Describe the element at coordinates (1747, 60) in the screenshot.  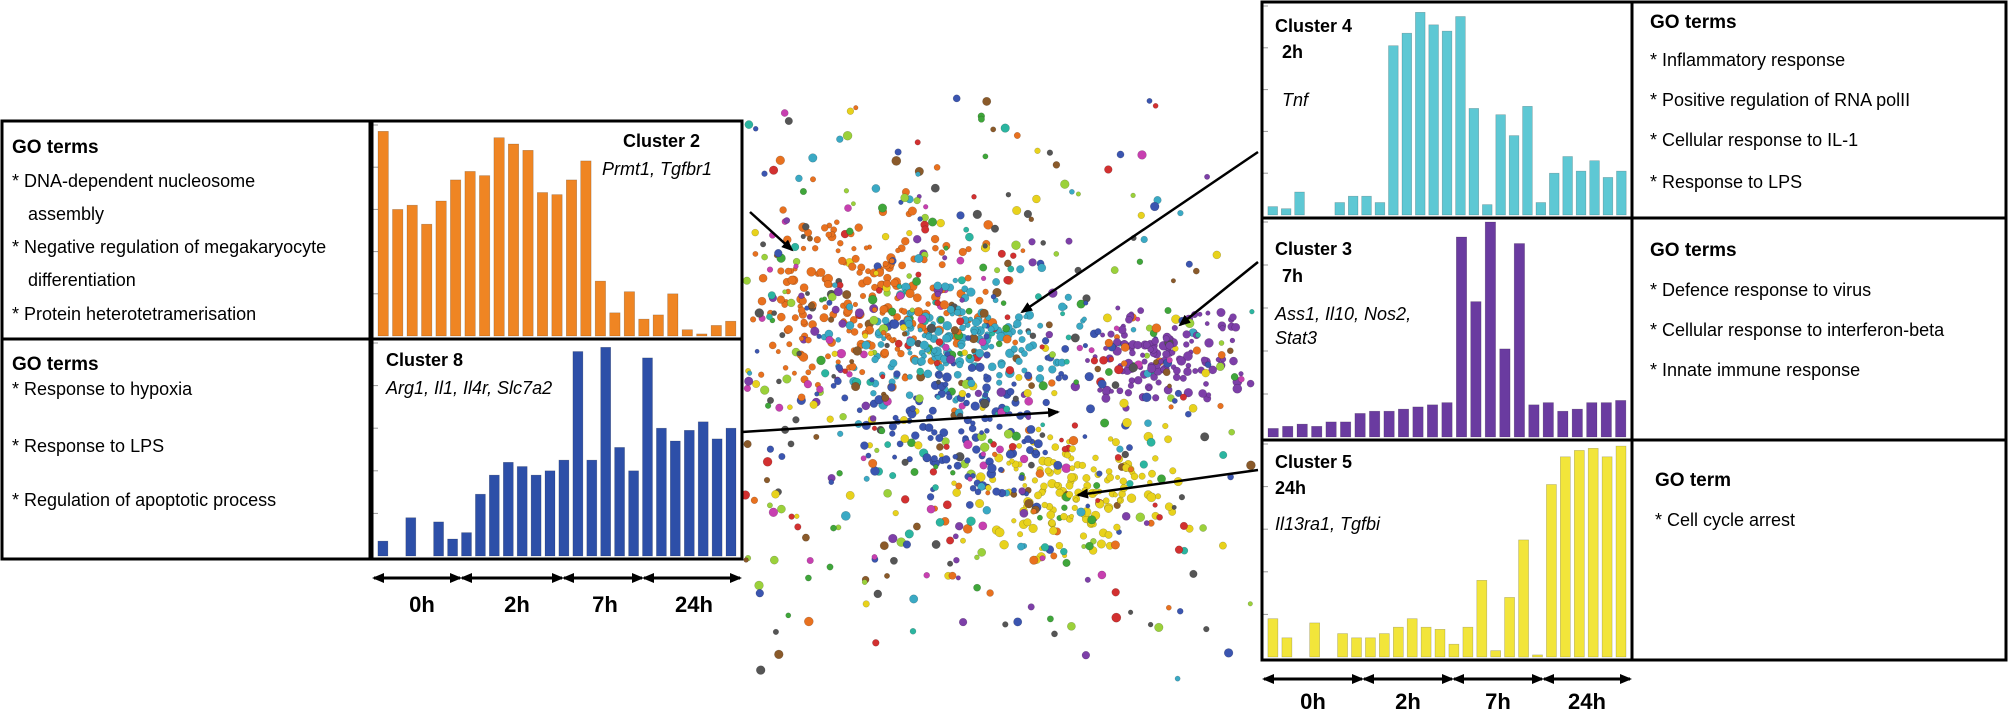
I see `go-term: * Inflammatory response` at that location.